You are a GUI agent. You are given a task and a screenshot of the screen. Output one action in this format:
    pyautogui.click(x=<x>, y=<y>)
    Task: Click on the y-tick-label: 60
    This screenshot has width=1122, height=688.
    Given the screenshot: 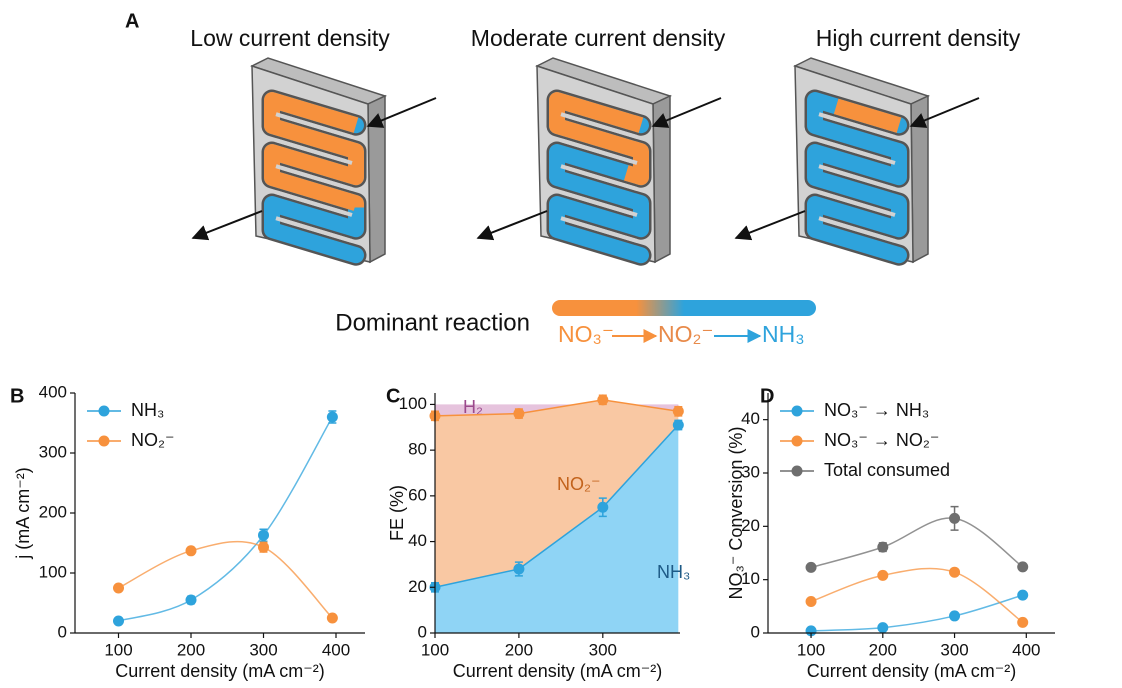 What is the action you would take?
    pyautogui.click(x=417, y=494)
    